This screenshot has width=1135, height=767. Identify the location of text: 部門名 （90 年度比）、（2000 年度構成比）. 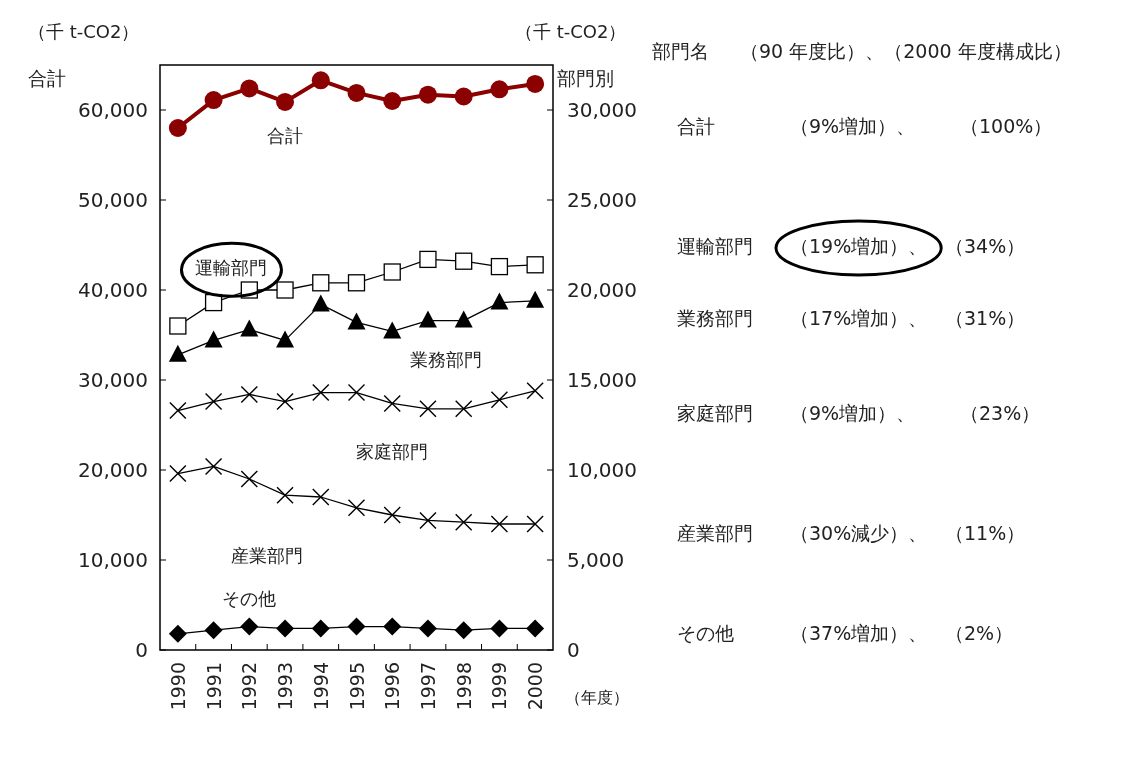
(862, 51).